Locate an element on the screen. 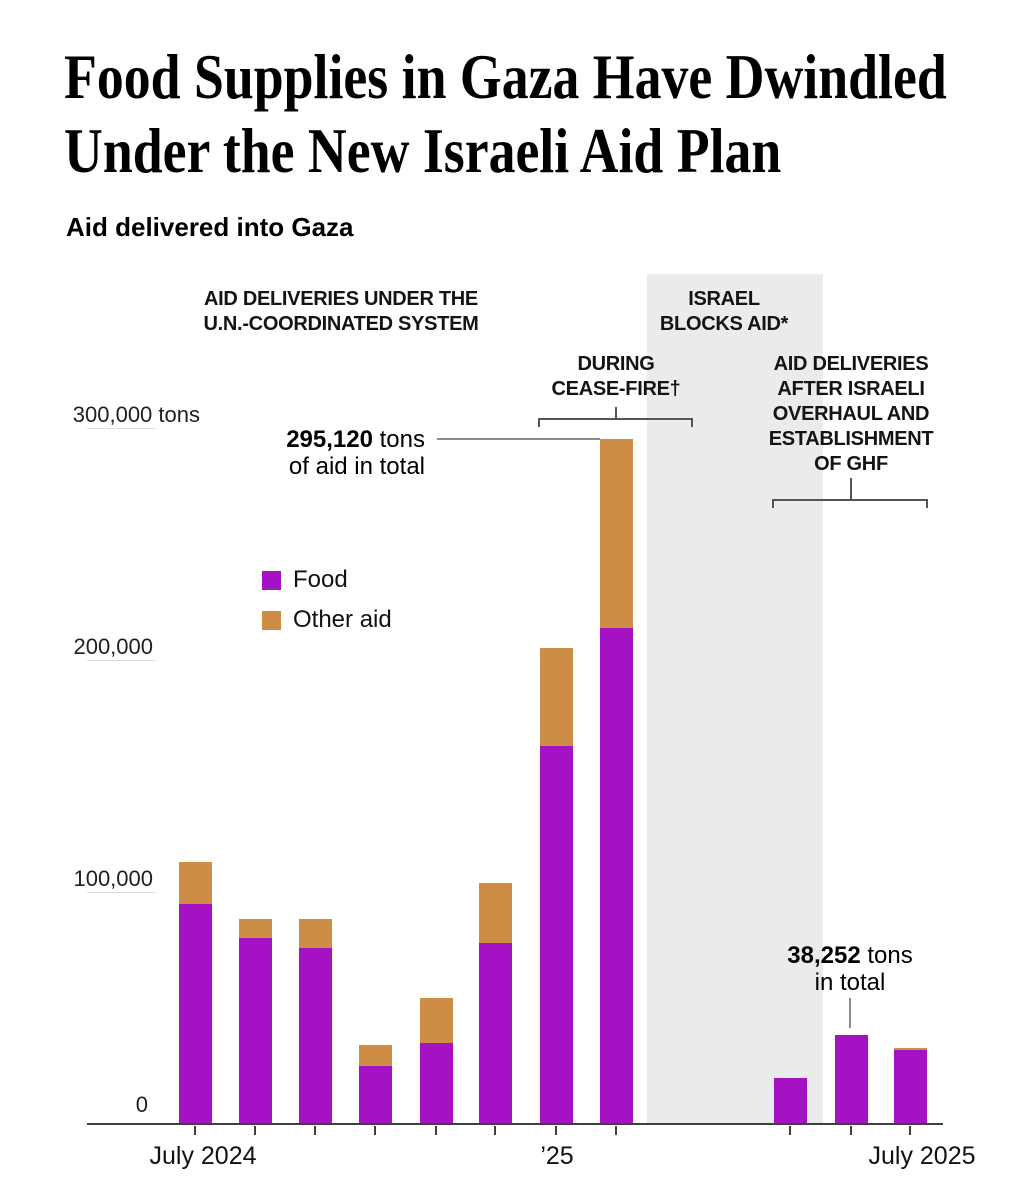 Image resolution: width=1027 pixels, height=1200 pixels. ghf-bracket is located at coordinates (850, 503).